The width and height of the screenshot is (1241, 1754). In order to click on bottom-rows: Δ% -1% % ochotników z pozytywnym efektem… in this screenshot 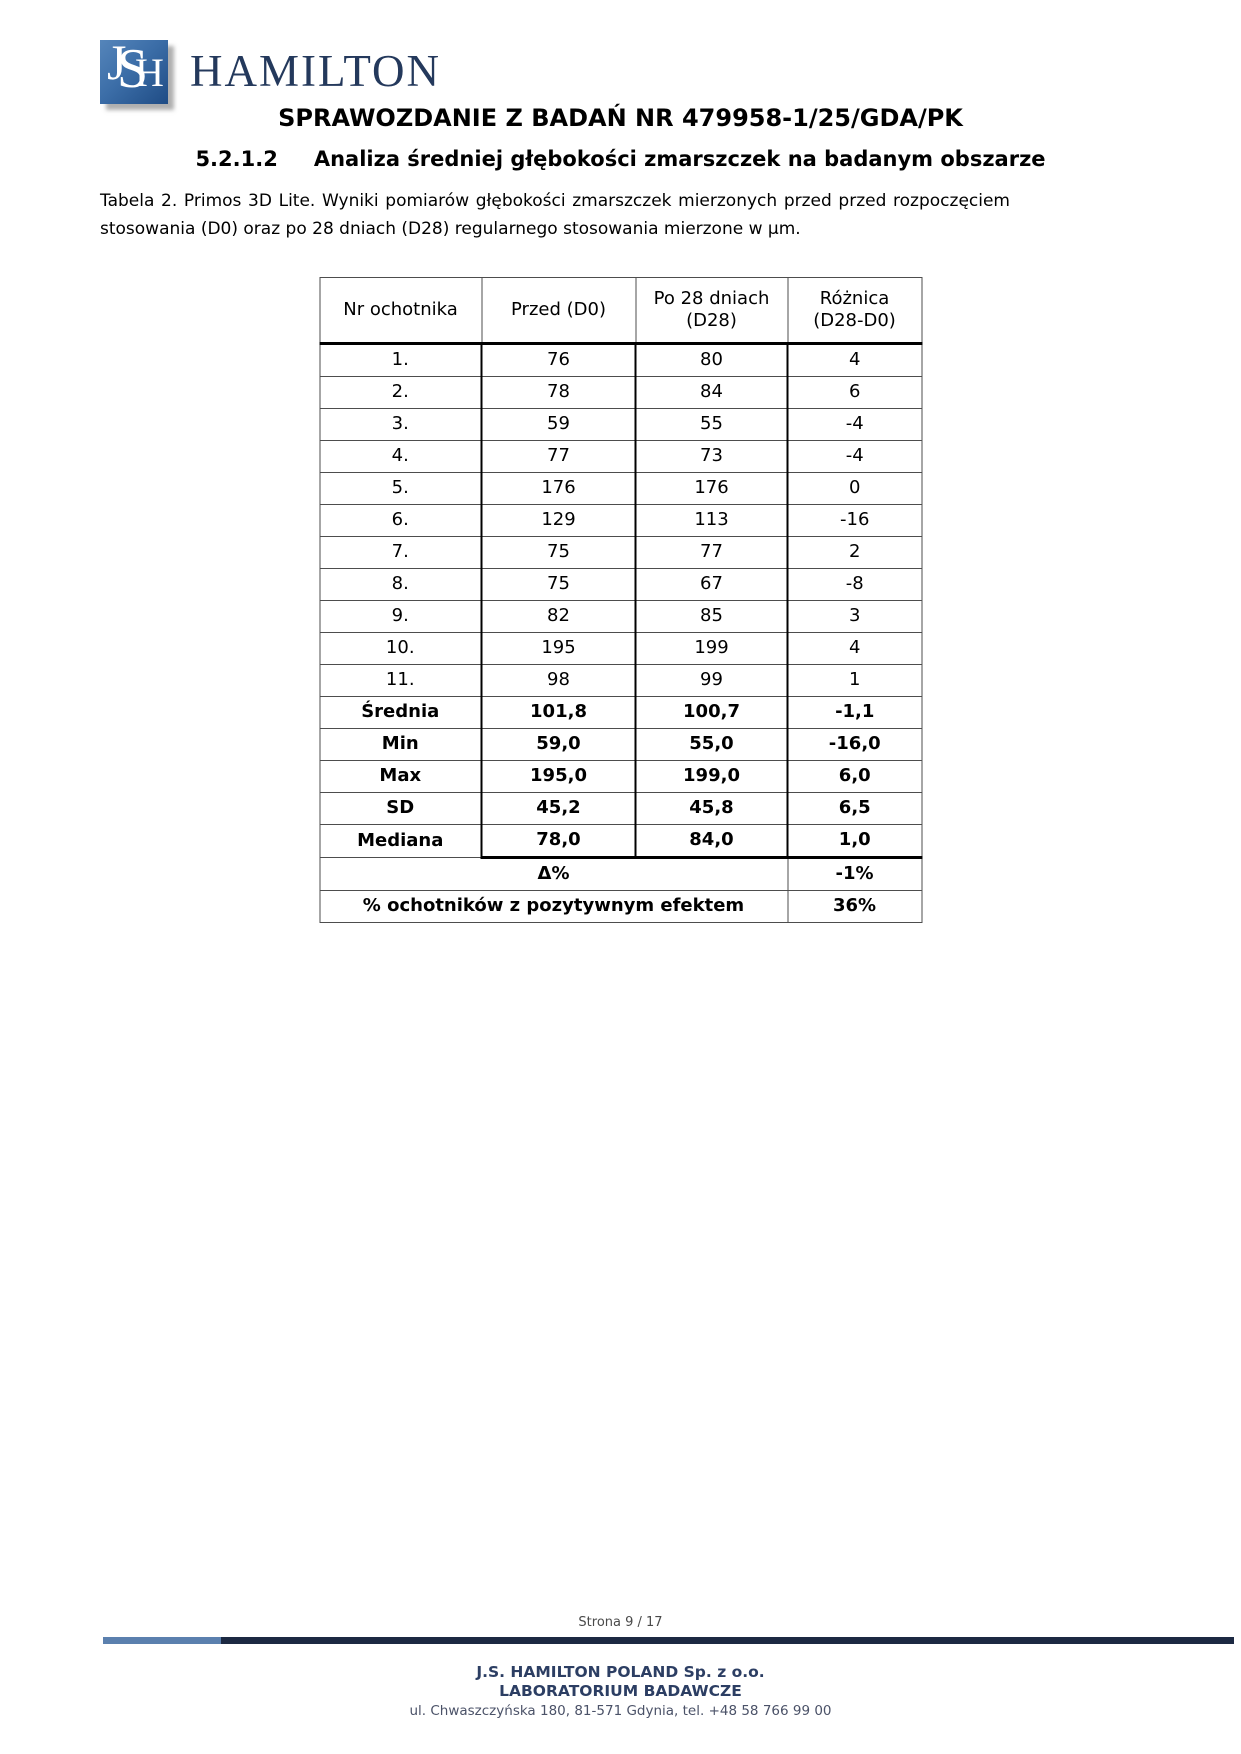, I will do `click(620, 890)`.